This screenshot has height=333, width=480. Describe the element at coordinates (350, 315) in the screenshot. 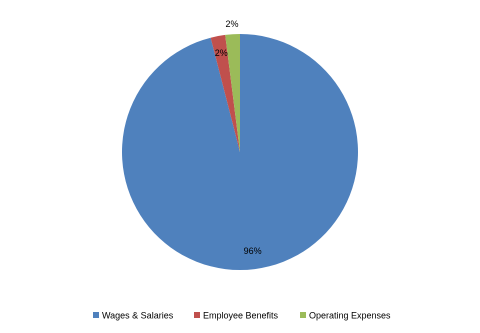

I see `legend-label: Operating Expenses` at that location.